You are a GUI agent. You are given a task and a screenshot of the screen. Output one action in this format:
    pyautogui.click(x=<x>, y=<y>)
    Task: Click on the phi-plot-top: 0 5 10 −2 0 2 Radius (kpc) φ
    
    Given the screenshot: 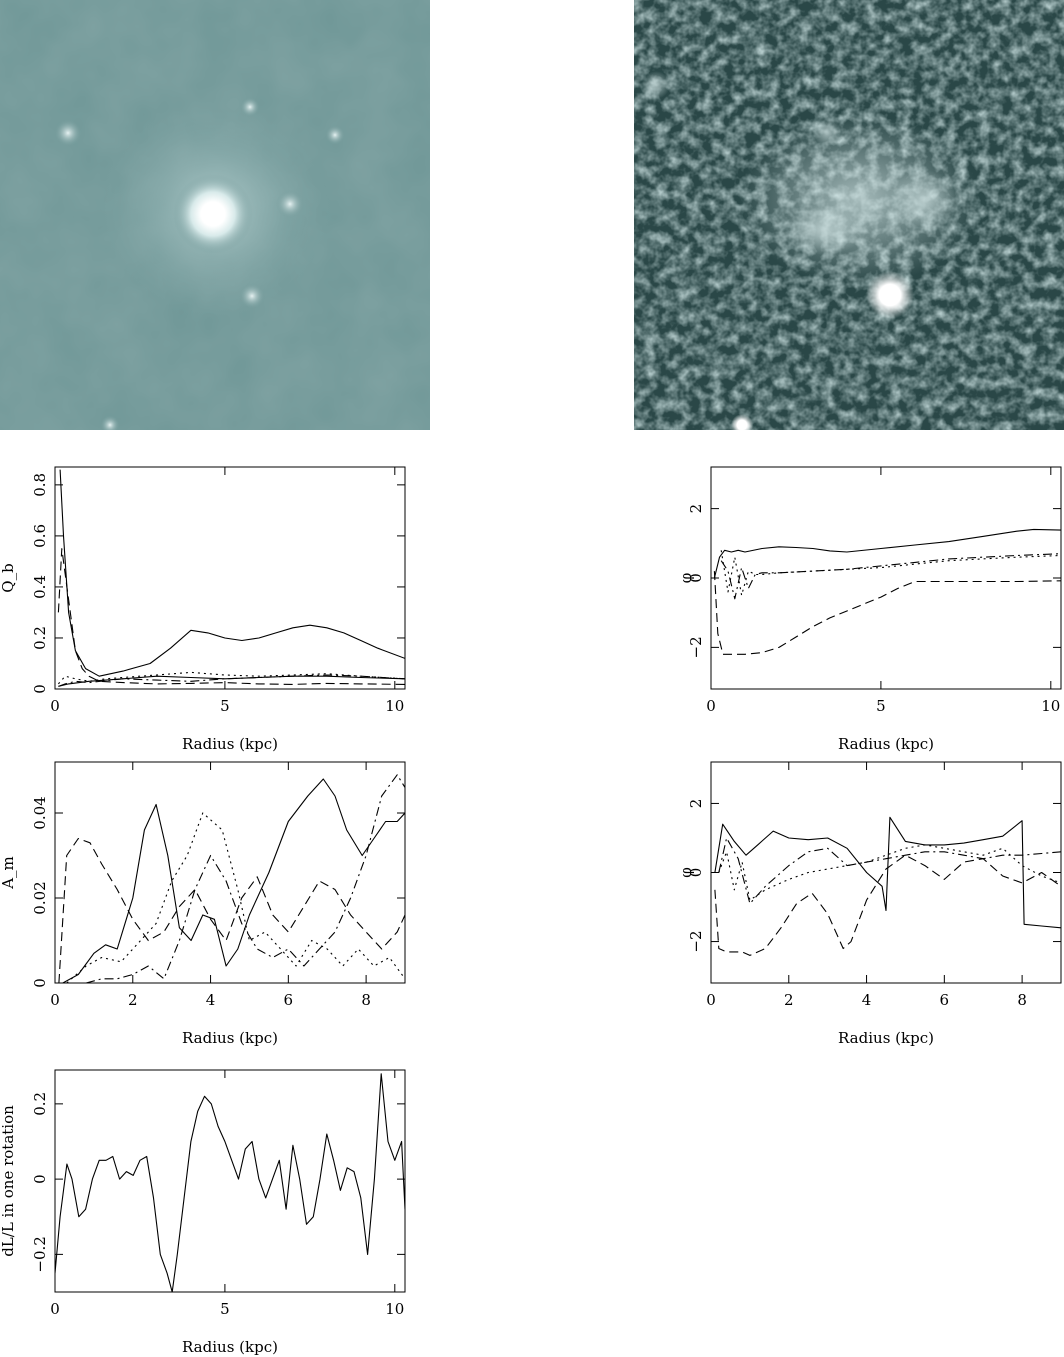 What is the action you would take?
    pyautogui.click(x=869, y=609)
    